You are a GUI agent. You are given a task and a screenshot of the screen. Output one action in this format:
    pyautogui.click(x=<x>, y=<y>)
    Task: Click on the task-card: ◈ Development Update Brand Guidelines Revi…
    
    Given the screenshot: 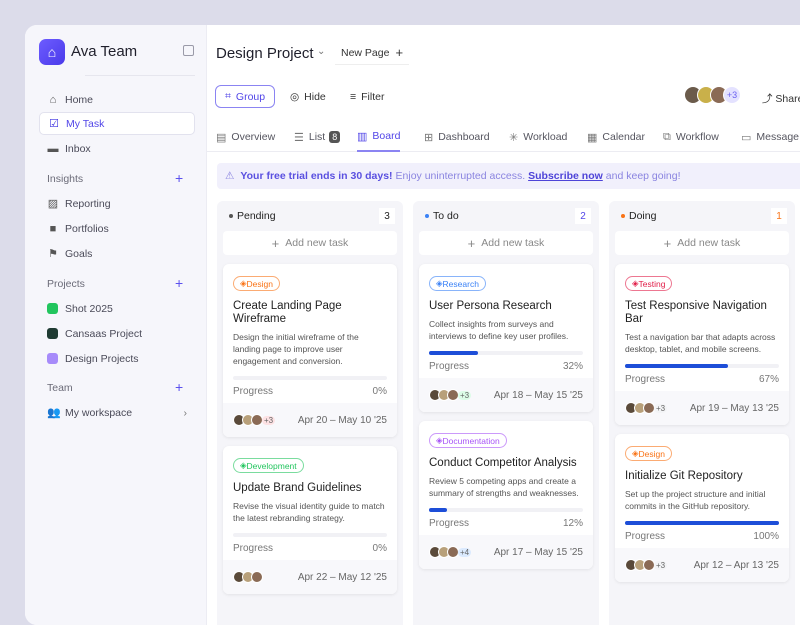 What is the action you would take?
    pyautogui.click(x=310, y=520)
    